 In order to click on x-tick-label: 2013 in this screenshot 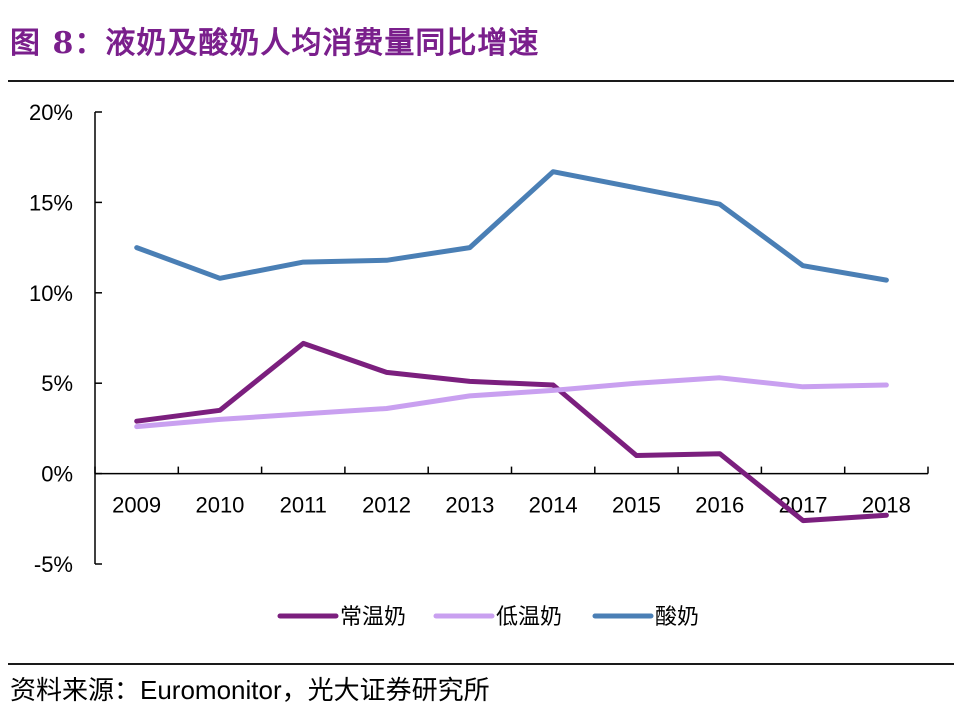, I will do `click(469, 505)`.